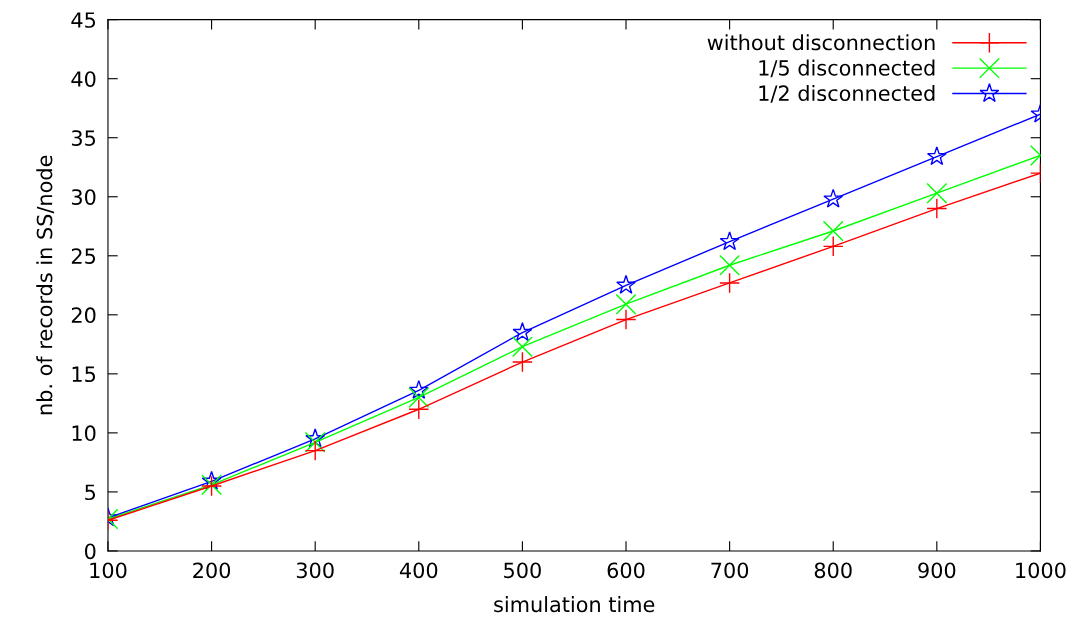 The height and width of the screenshot is (634, 1083). What do you see at coordinates (833, 570) in the screenshot?
I see `x-tick-label: 800` at bounding box center [833, 570].